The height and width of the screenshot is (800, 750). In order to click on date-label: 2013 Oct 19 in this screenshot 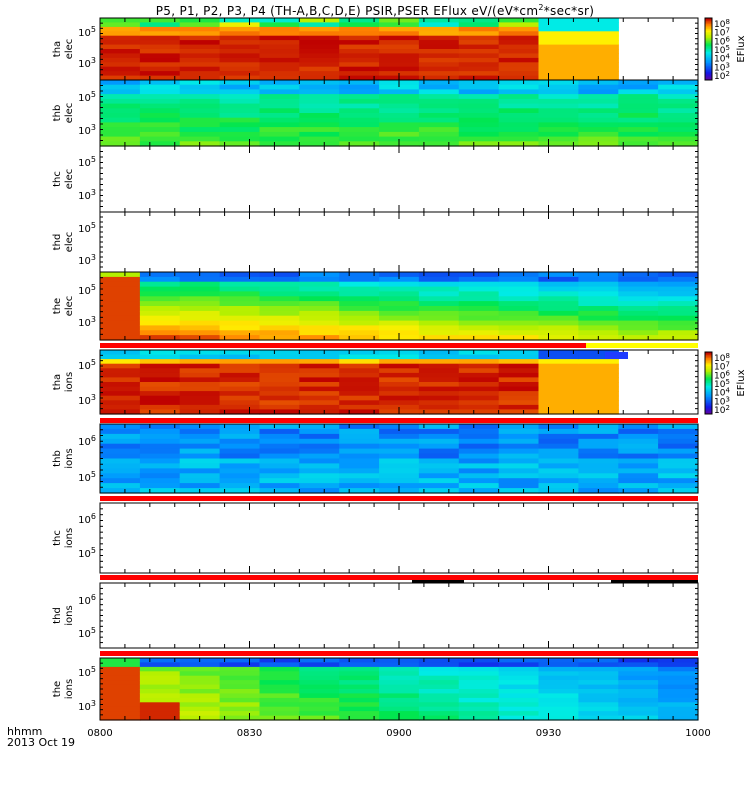, I will do `click(41, 742)`.